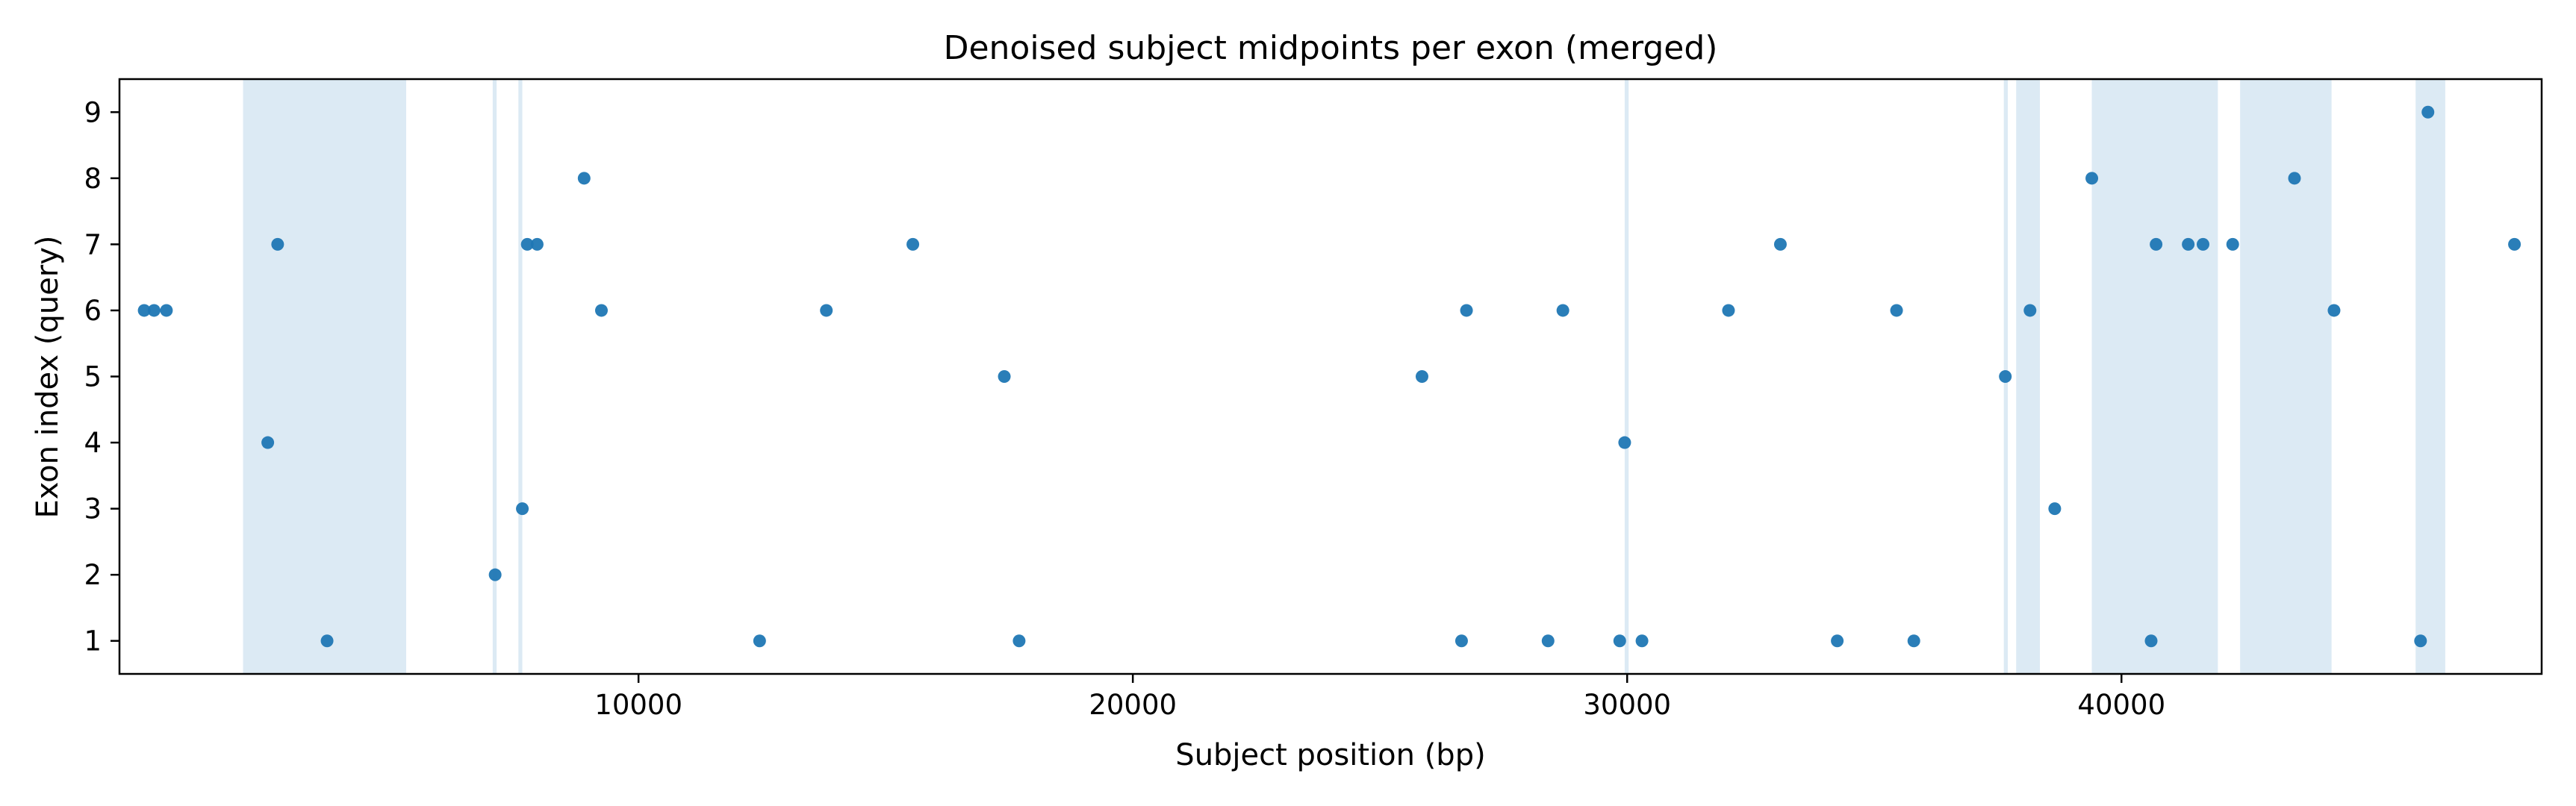 Image resolution: width=2576 pixels, height=806 pixels. Describe the element at coordinates (48, 376) in the screenshot. I see `y-axis-label: Exon index (query)` at that location.